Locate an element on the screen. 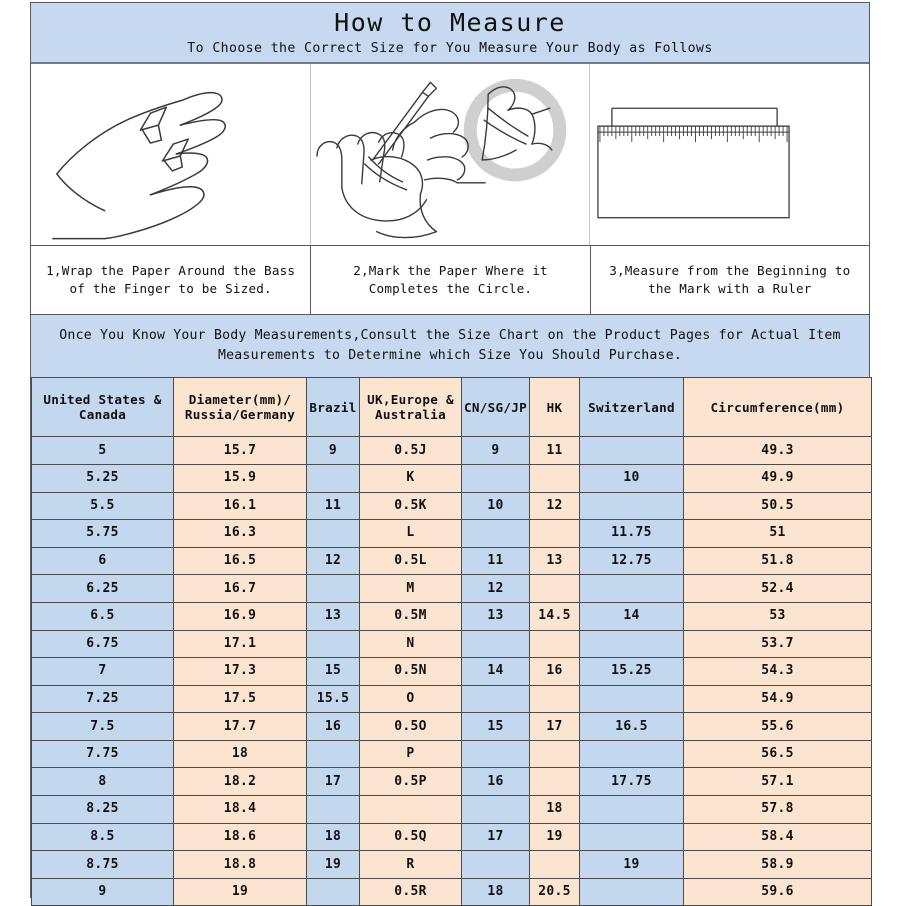  column-header-switzerland: Switzerland is located at coordinates (631, 407).